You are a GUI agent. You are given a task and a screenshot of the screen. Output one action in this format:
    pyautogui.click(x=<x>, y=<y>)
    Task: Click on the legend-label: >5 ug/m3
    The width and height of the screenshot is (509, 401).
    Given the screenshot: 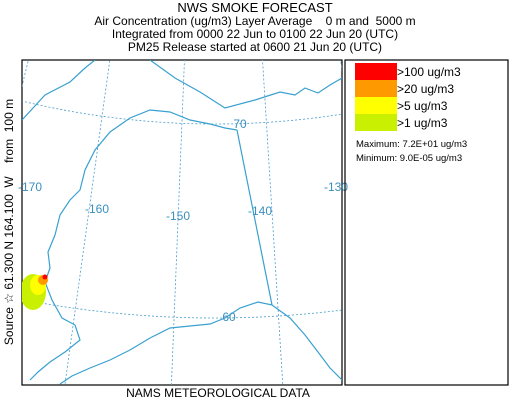 What is the action you would take?
    pyautogui.click(x=422, y=106)
    